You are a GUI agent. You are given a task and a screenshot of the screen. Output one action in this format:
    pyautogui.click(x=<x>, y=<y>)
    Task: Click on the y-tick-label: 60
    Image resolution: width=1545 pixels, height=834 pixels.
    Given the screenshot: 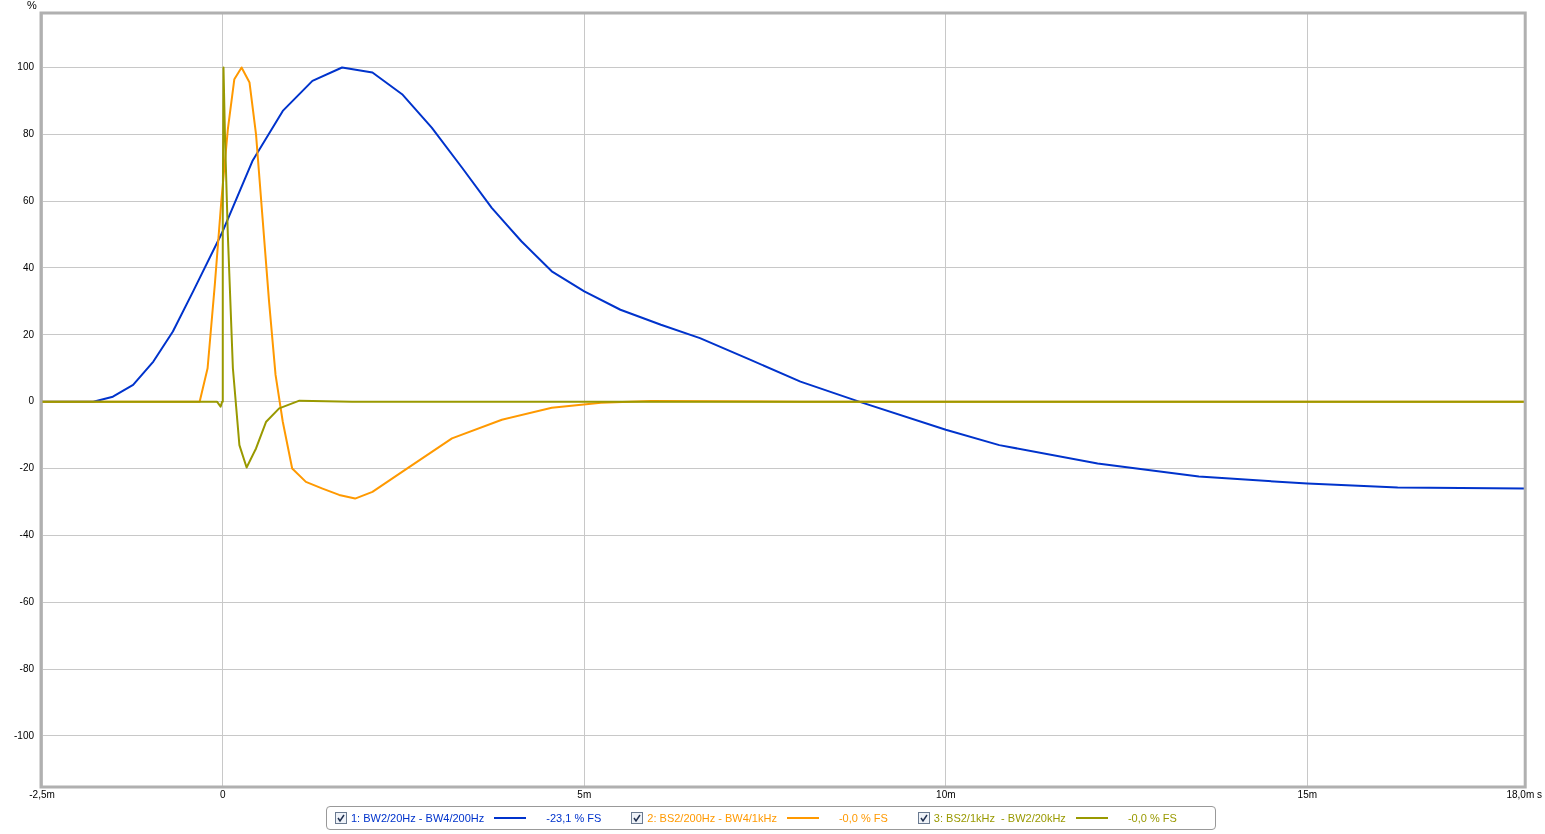 What is the action you would take?
    pyautogui.click(x=28, y=200)
    